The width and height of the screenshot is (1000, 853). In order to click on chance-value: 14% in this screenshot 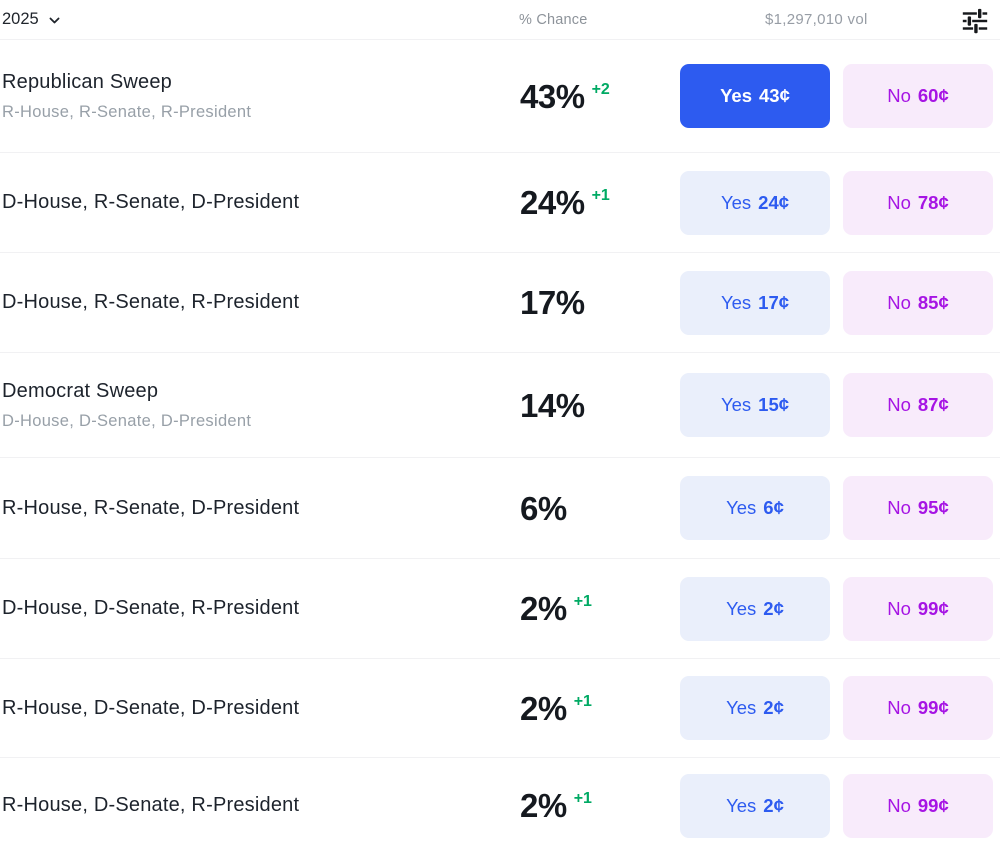, I will do `click(552, 405)`.